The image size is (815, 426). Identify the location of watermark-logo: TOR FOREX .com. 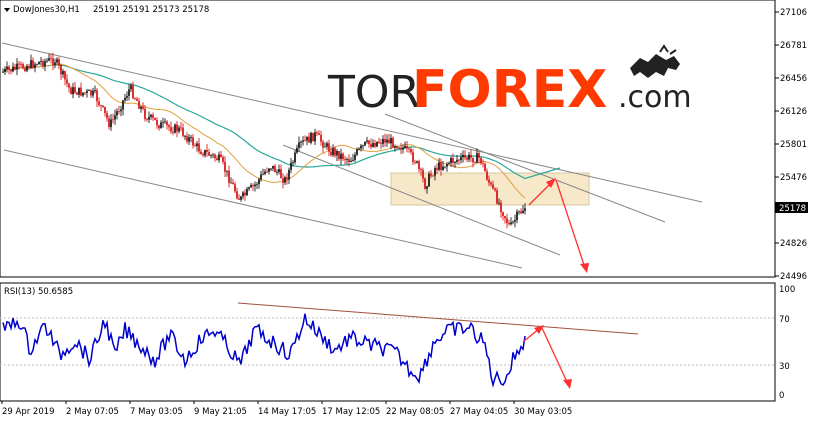
(509, 82).